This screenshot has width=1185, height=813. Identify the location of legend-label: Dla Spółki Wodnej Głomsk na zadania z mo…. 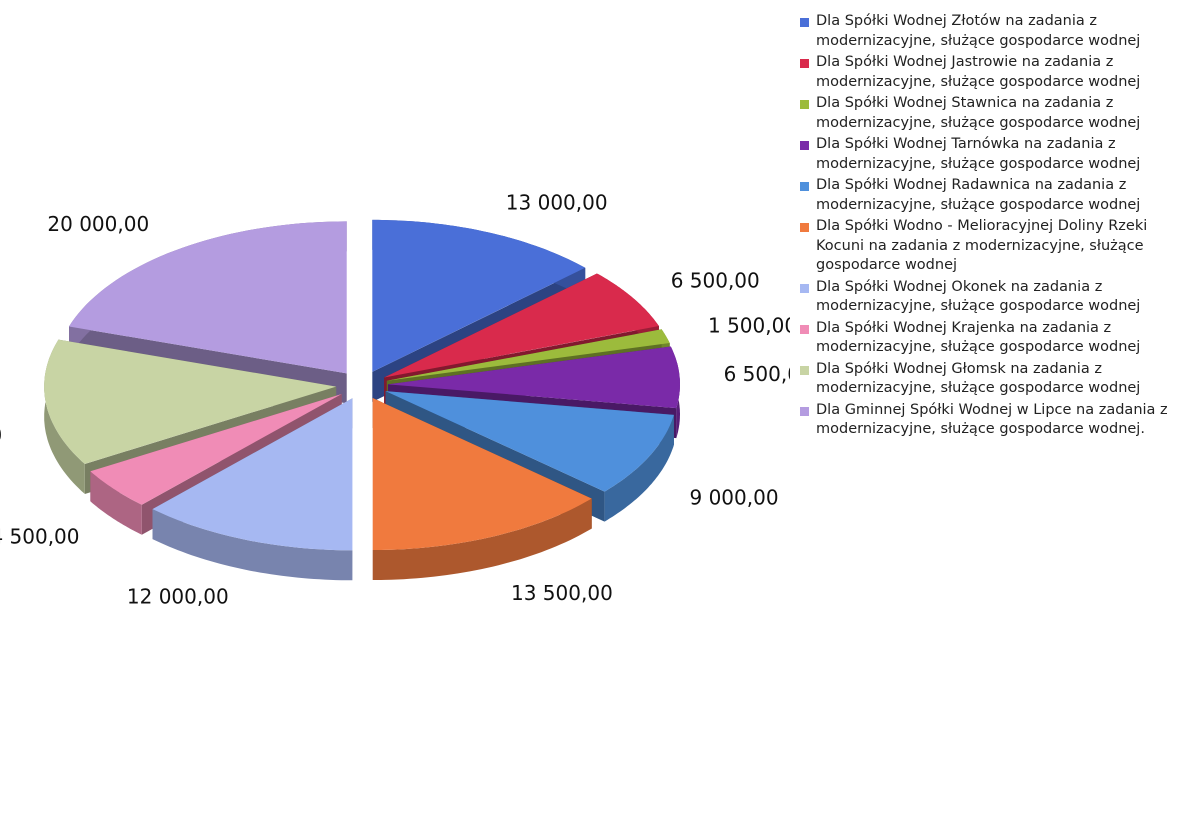
(978, 378).